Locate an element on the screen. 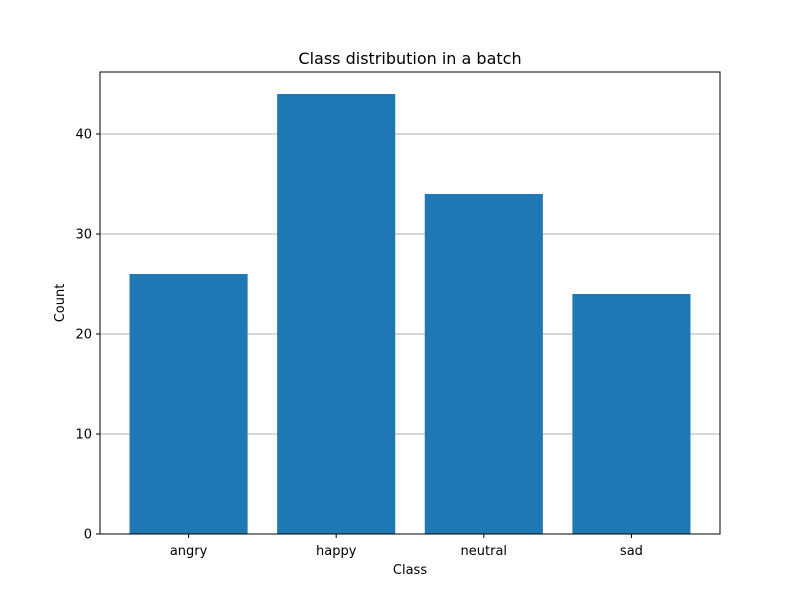 The height and width of the screenshot is (600, 800). x-tick-label-sad: sad is located at coordinates (631, 551).